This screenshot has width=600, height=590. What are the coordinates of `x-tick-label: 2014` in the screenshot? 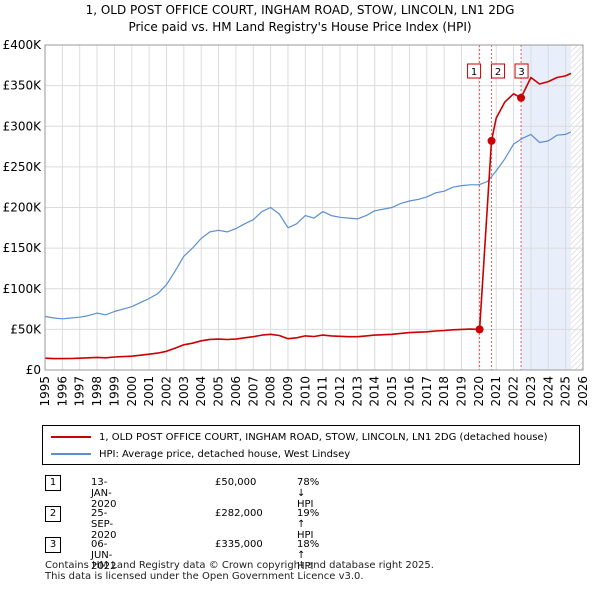 It's located at (375, 391).